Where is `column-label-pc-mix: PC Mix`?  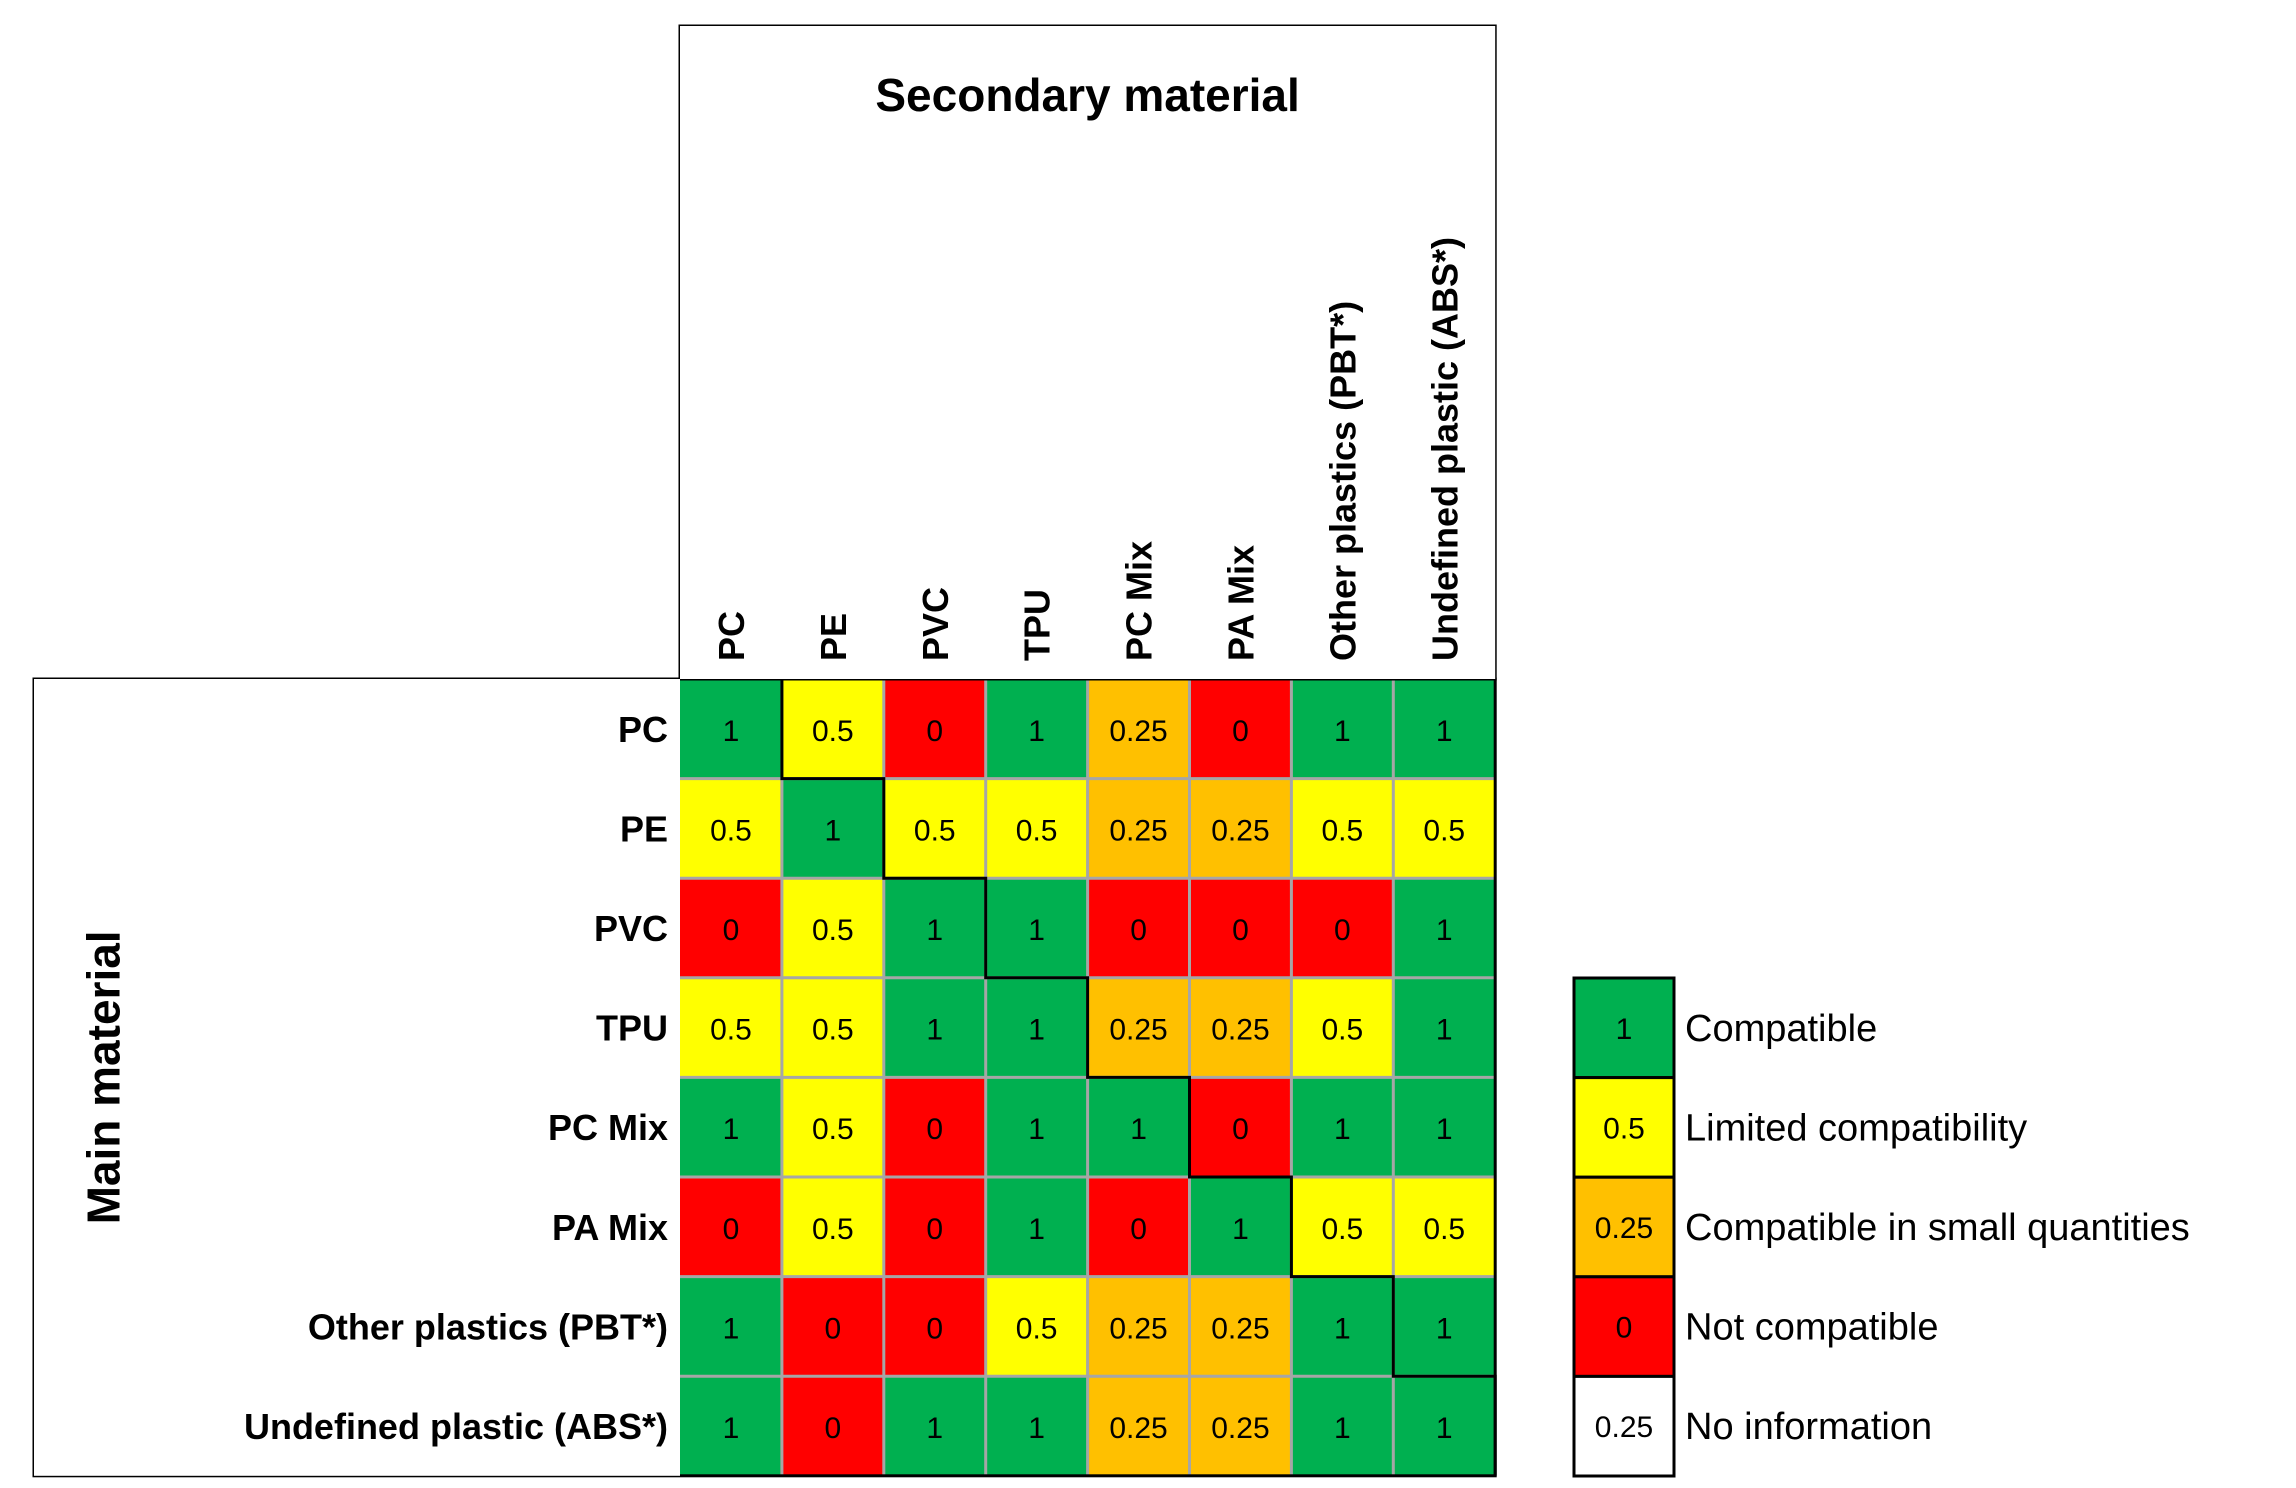 column-label-pc-mix: PC Mix is located at coordinates (1139, 601).